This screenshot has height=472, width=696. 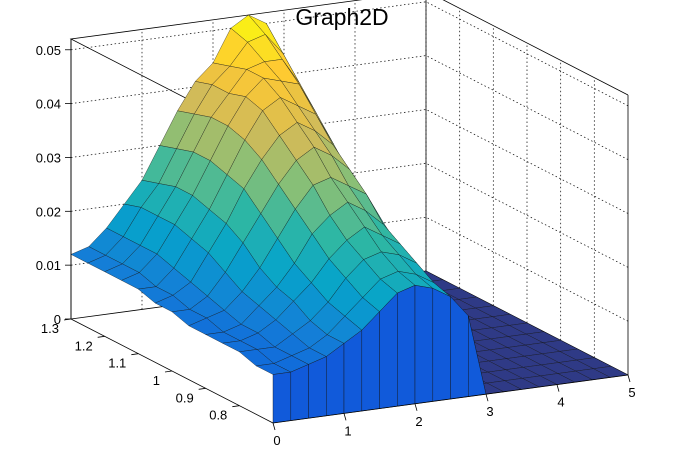 I want to click on z-tick-label: 0.03, so click(x=48, y=158).